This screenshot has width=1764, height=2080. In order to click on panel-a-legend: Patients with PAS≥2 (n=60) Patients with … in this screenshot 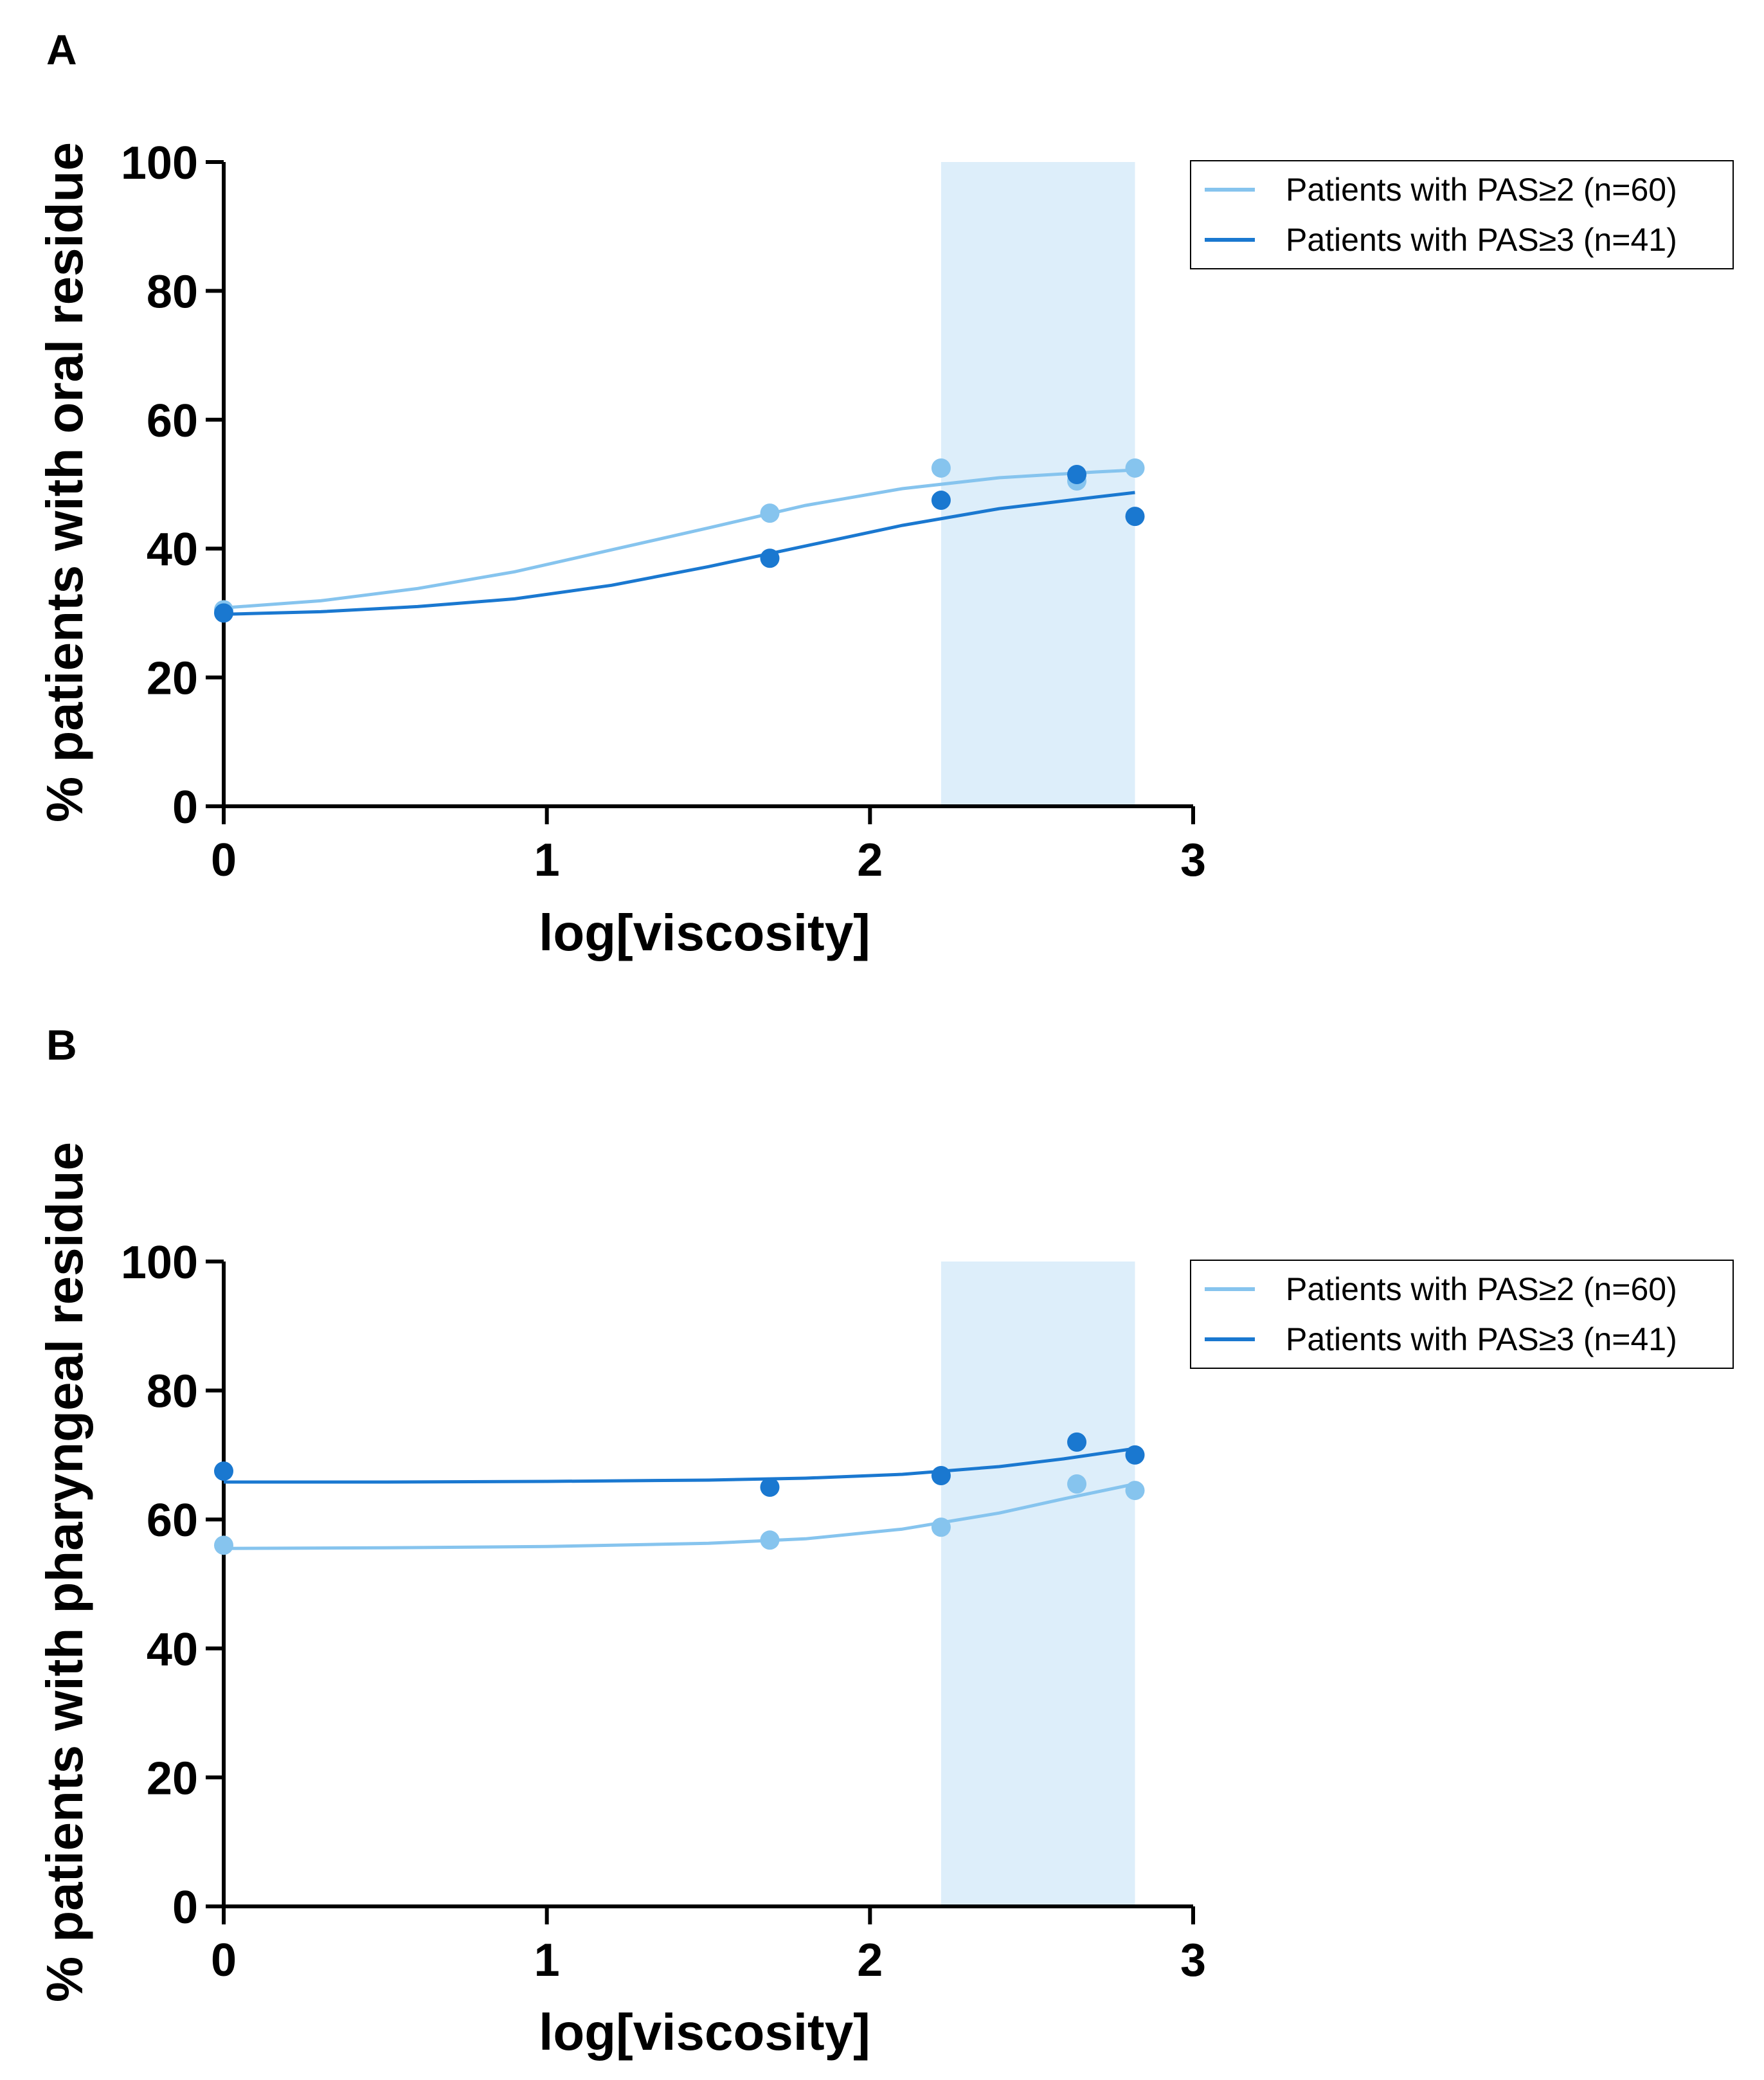, I will do `click(1462, 214)`.